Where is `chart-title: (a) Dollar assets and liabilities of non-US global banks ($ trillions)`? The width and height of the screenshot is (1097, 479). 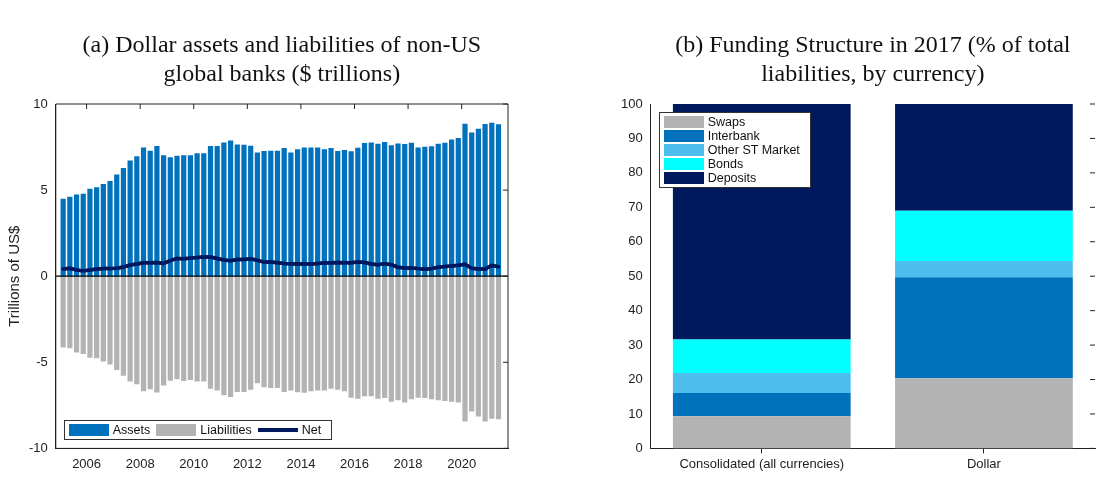
chart-title: (a) Dollar assets and liabilities of non-US global banks ($ trillions) is located at coordinates (282, 59).